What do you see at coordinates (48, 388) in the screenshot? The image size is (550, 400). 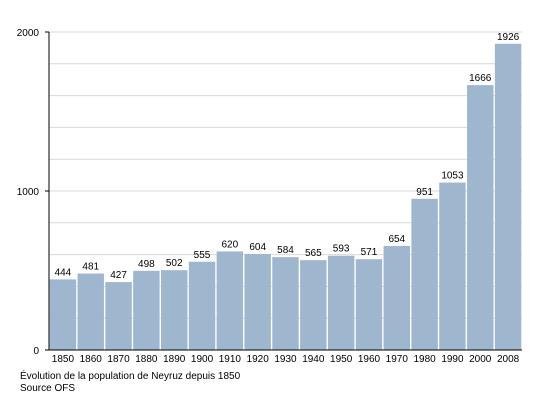 I see `chart-caption-source: Source OFS` at bounding box center [48, 388].